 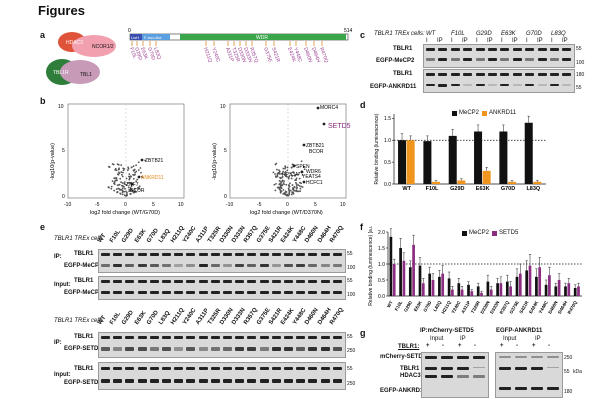 I want to click on c-cell-line: TBLR1 TREx cells:, so click(x=399, y=34).